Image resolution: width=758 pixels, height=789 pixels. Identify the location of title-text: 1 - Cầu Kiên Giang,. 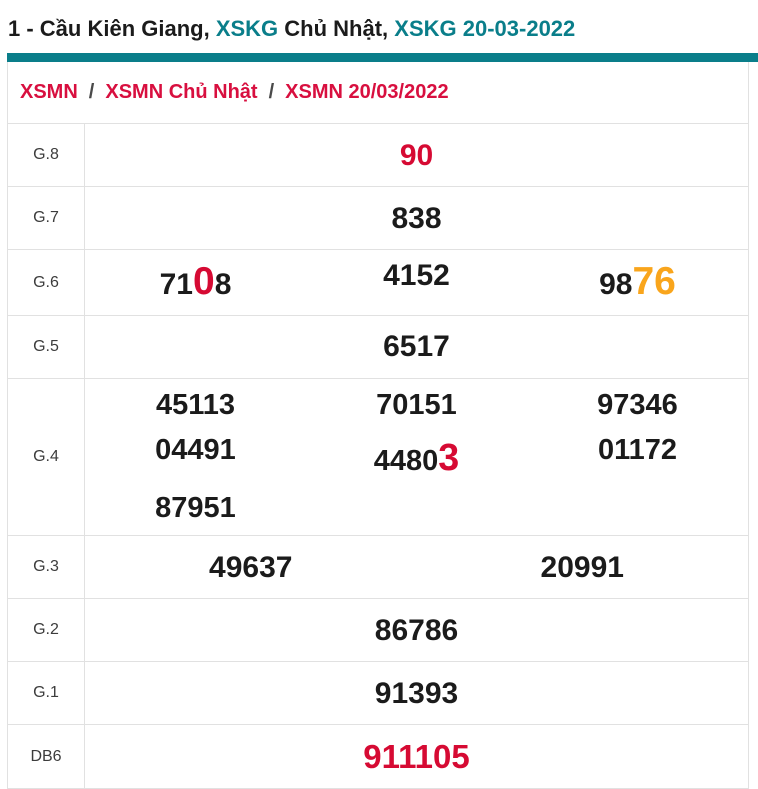
(112, 28).